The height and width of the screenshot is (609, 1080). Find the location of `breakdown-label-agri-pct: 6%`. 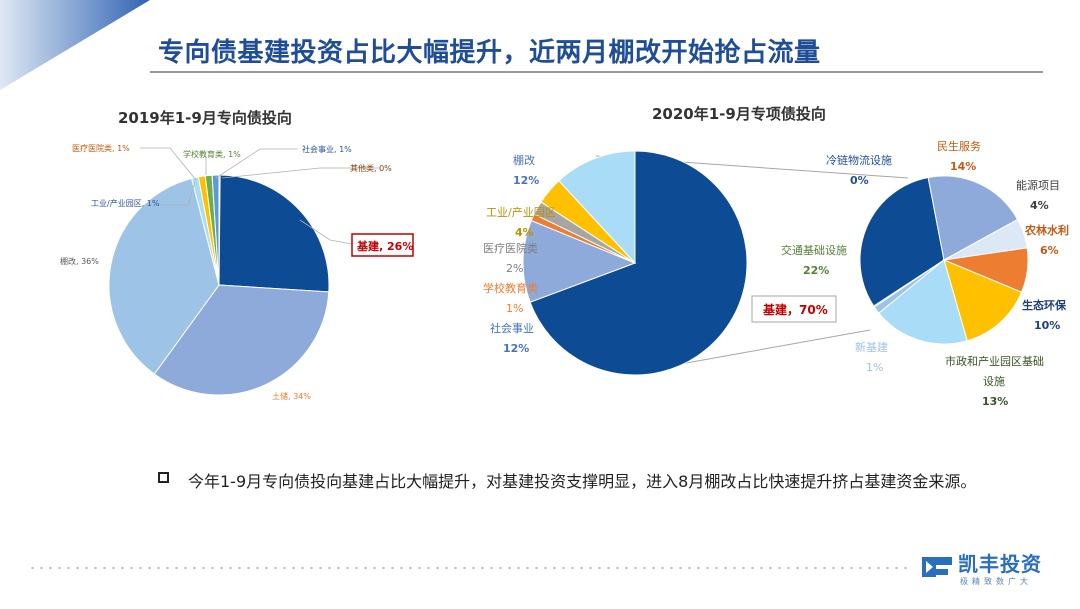

breakdown-label-agri-pct: 6% is located at coordinates (1049, 250).